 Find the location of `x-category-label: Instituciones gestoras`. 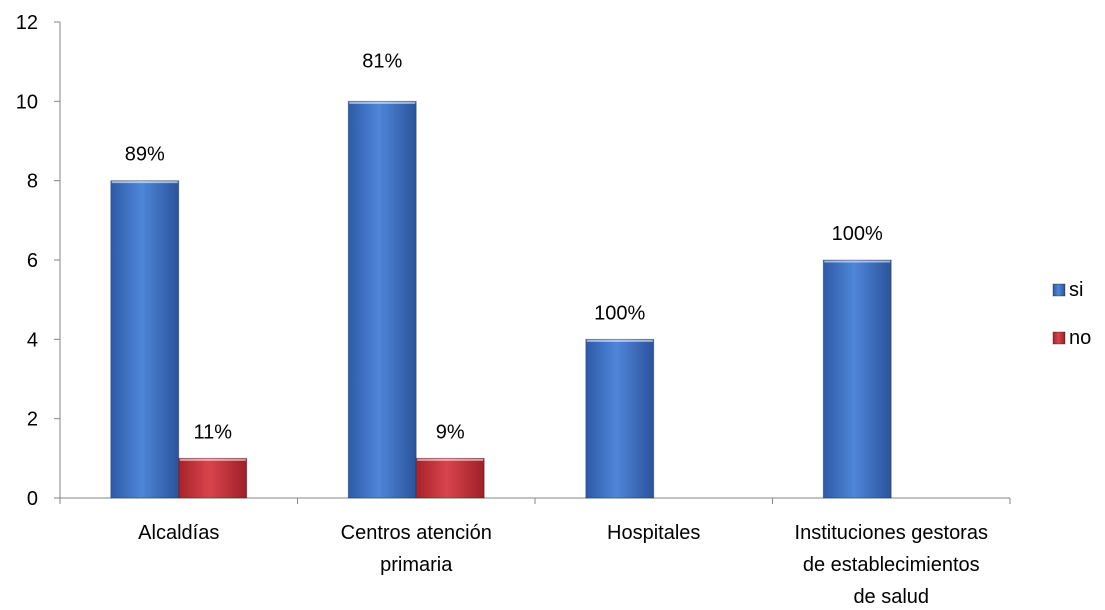

x-category-label: Instituciones gestoras is located at coordinates (891, 533).